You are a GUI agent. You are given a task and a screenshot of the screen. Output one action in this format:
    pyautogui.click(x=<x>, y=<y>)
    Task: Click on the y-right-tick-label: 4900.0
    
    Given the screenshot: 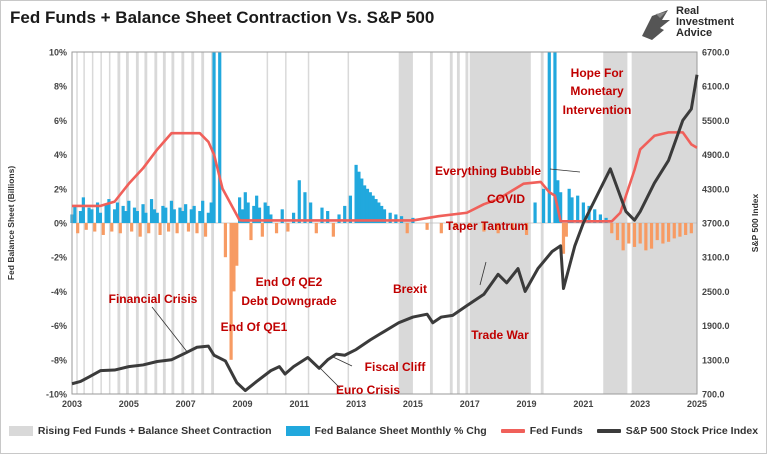 What is the action you would take?
    pyautogui.click(x=716, y=155)
    